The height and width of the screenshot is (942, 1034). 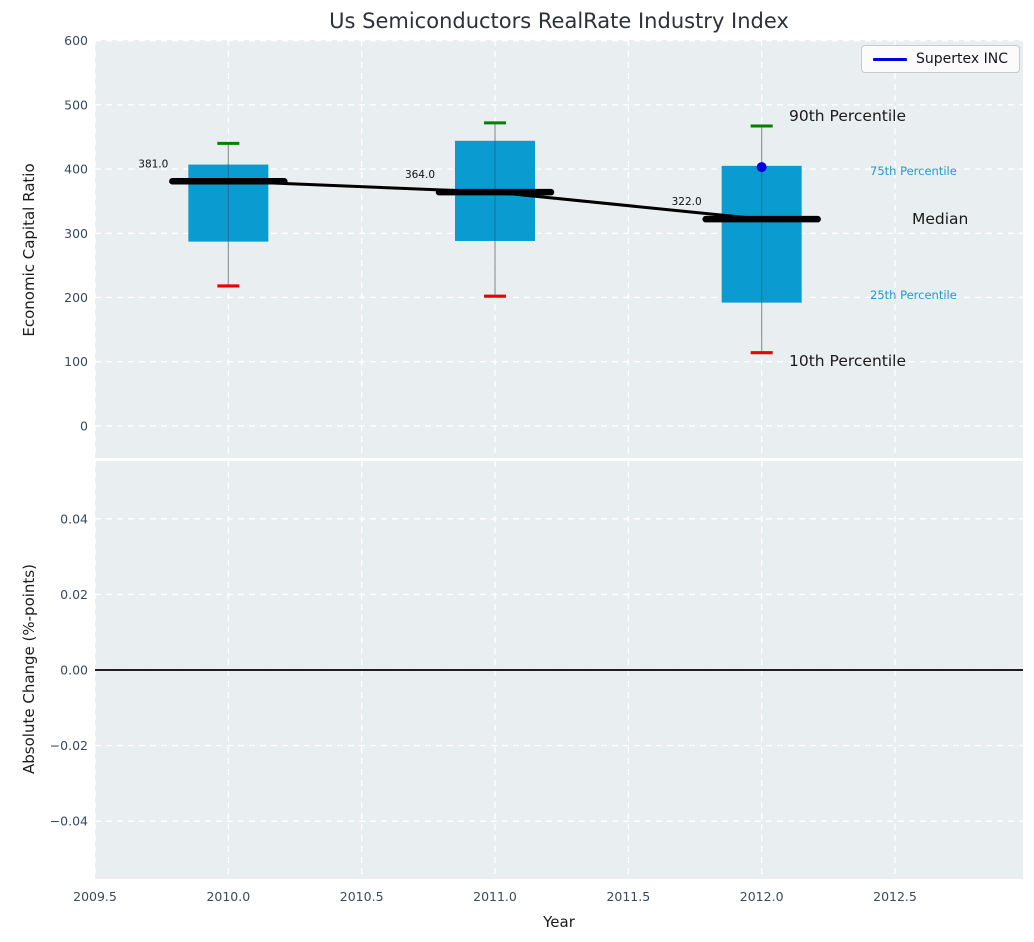 I want to click on ytick-label-bottom: 0.02, so click(x=74, y=594).